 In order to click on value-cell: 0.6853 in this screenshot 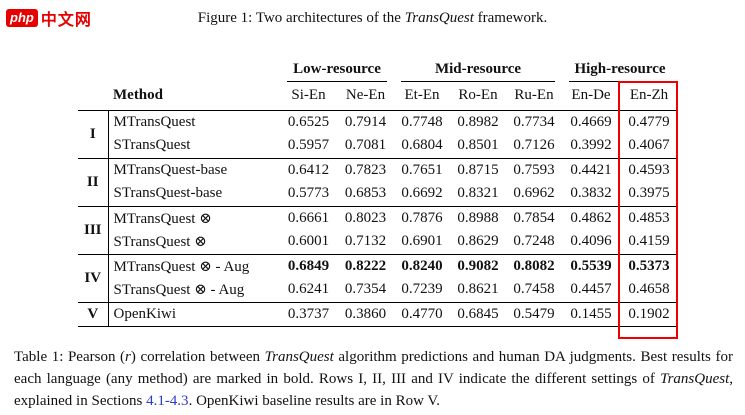, I will do `click(365, 193)`.